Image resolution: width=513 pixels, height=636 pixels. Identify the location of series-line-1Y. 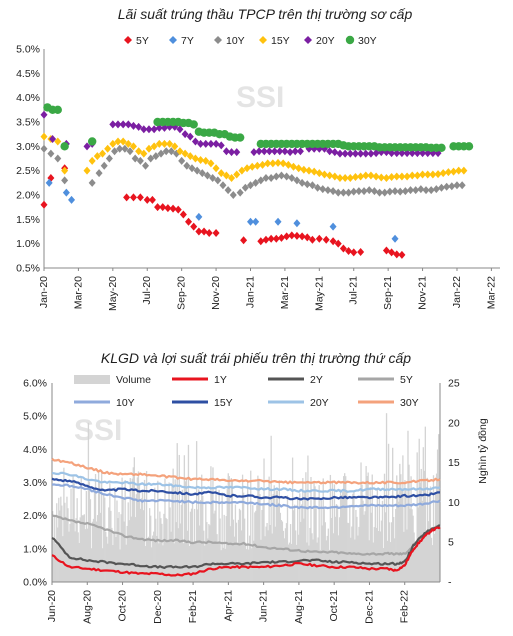
(246, 551).